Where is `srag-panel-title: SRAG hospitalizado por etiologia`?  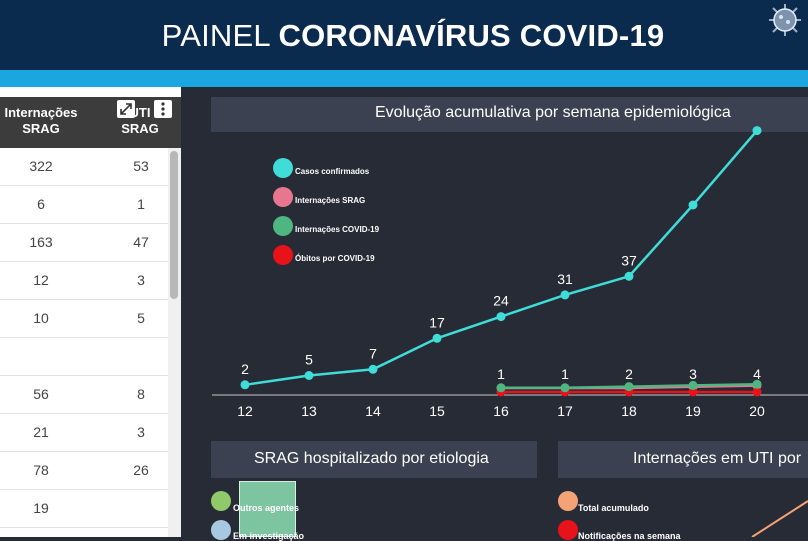
srag-panel-title: SRAG hospitalizado por etiologia is located at coordinates (374, 459).